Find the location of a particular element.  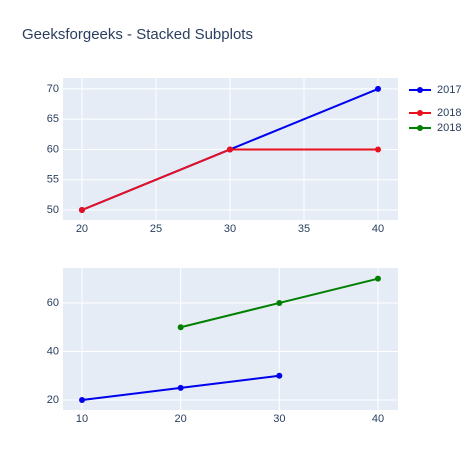

x-tick-label: 10 is located at coordinates (82, 419).